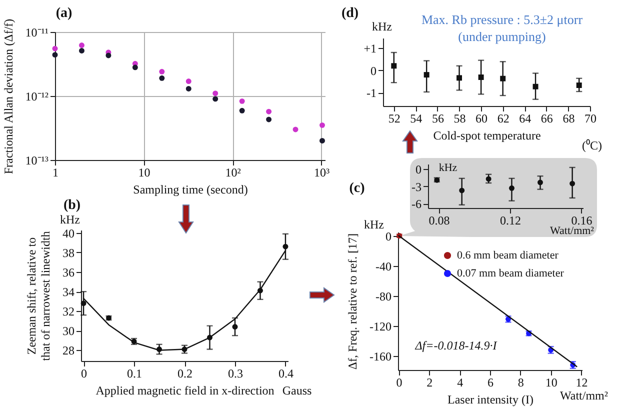 This screenshot has height=410, width=618. What do you see at coordinates (582, 383) in the screenshot?
I see `x-tick-label: 12` at bounding box center [582, 383].